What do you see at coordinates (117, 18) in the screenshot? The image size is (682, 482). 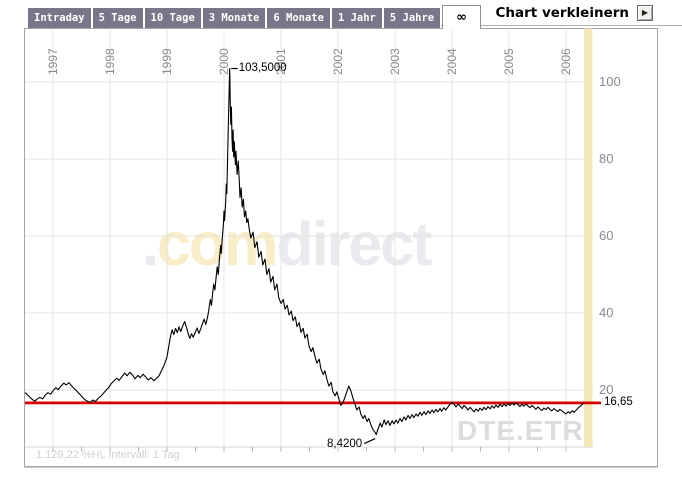 I see `tab-5-tage: 5 Tage` at bounding box center [117, 18].